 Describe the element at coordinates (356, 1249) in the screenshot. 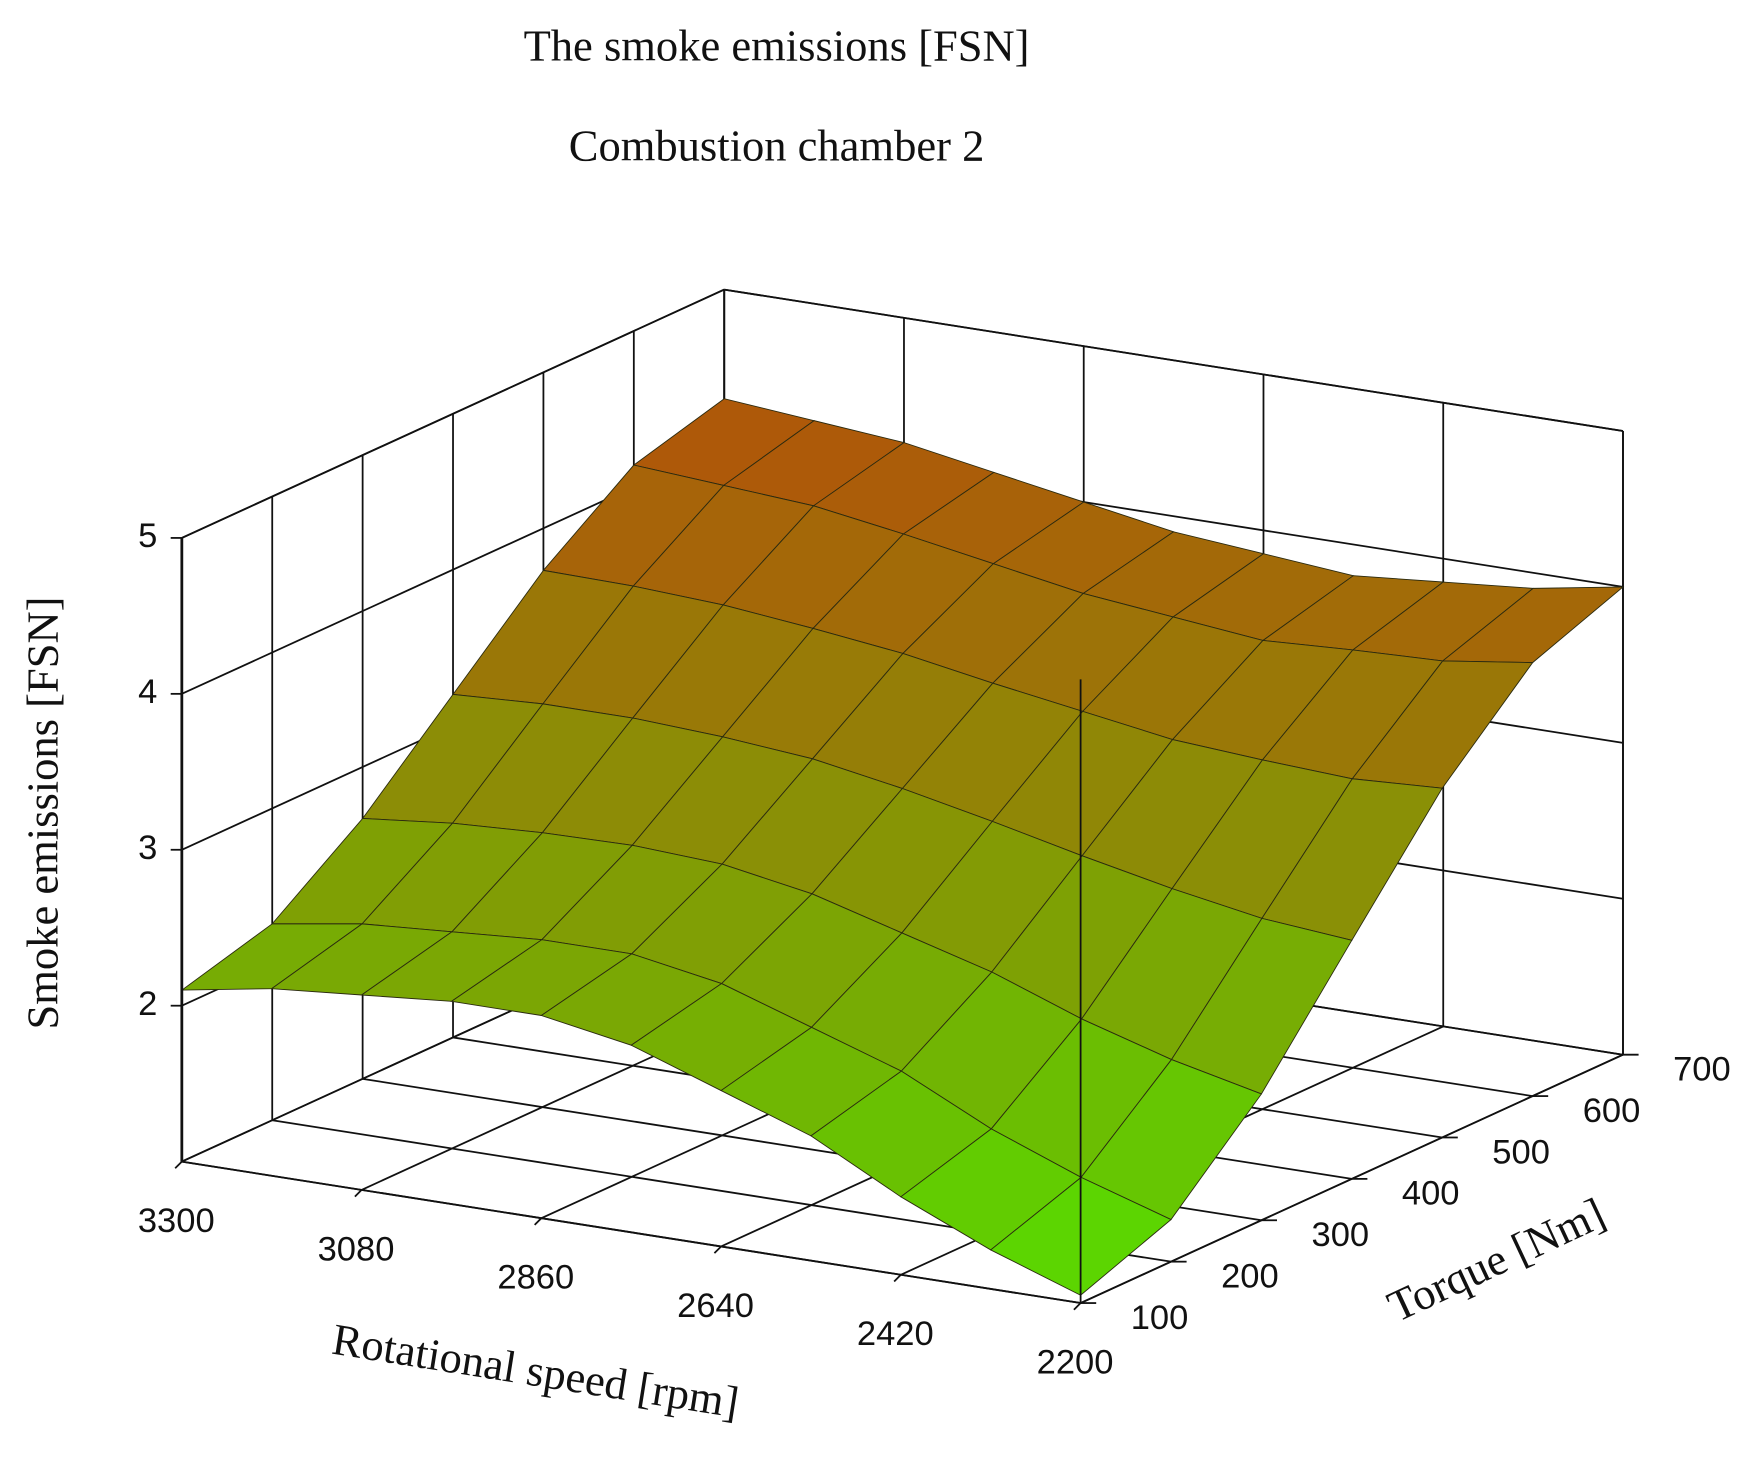

I see `x-tick-label: 3080` at that location.